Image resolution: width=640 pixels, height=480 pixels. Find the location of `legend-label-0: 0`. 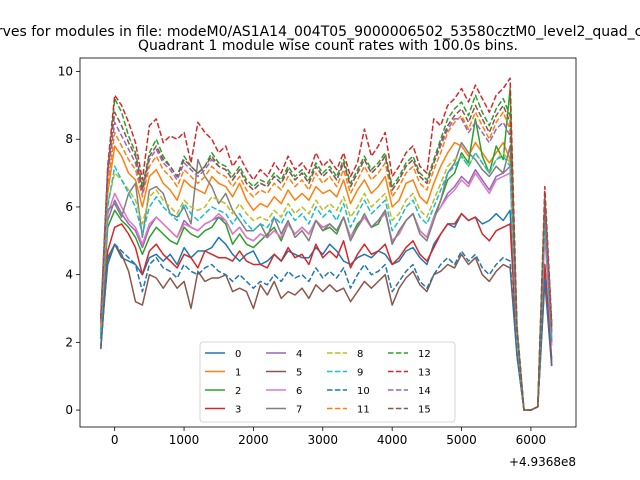

legend-label-0: 0 is located at coordinates (238, 354).